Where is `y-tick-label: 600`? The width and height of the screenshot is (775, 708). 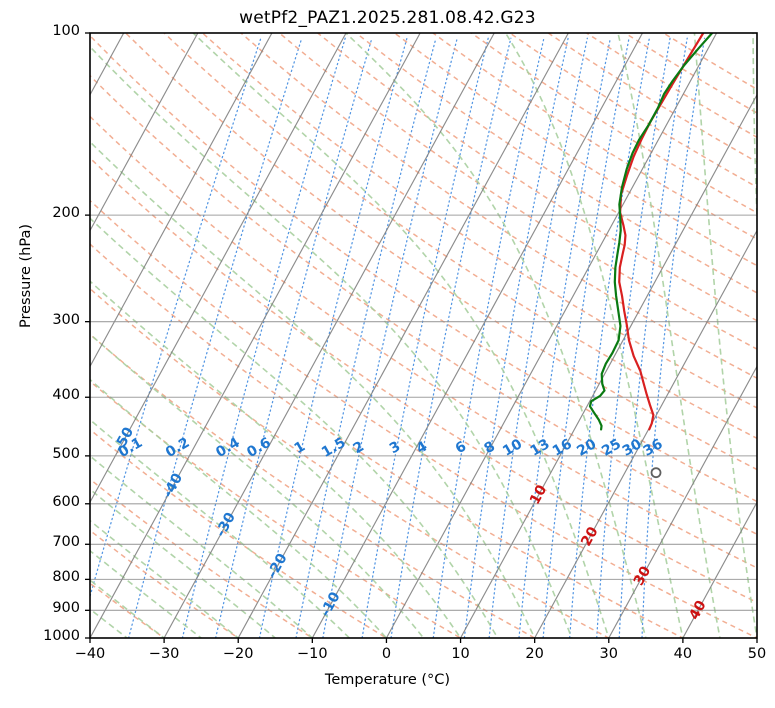 y-tick-label: 600 is located at coordinates (66, 501).